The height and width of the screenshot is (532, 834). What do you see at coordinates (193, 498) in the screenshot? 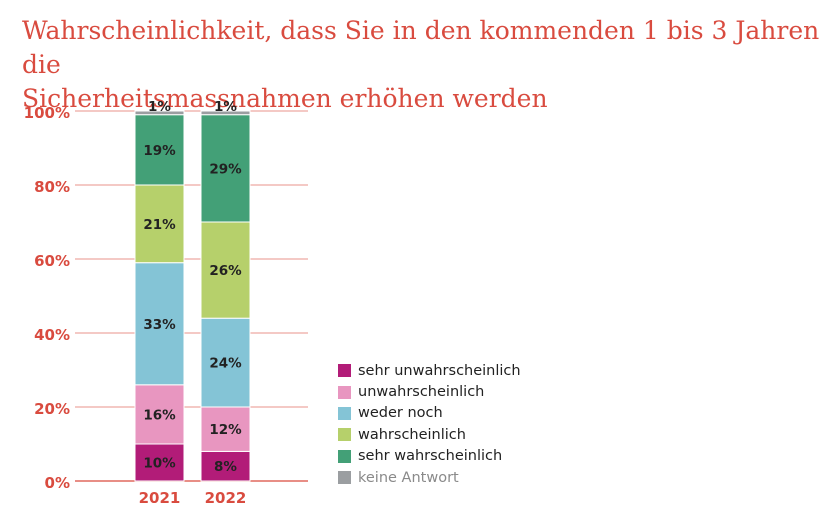
I see `x-axis-ticks: 2021 2022` at bounding box center [193, 498].